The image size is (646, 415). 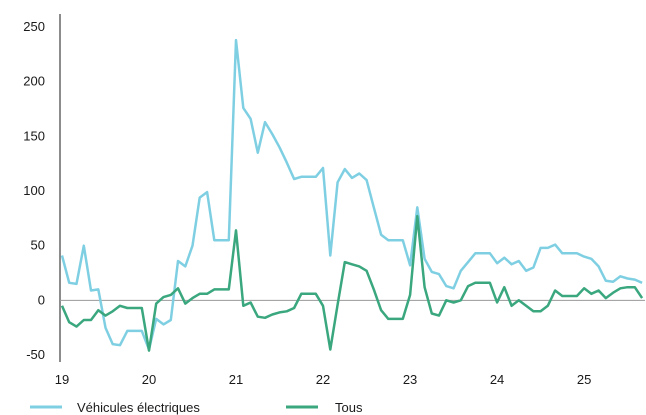 I want to click on x-tick-label: 21, so click(x=236, y=379).